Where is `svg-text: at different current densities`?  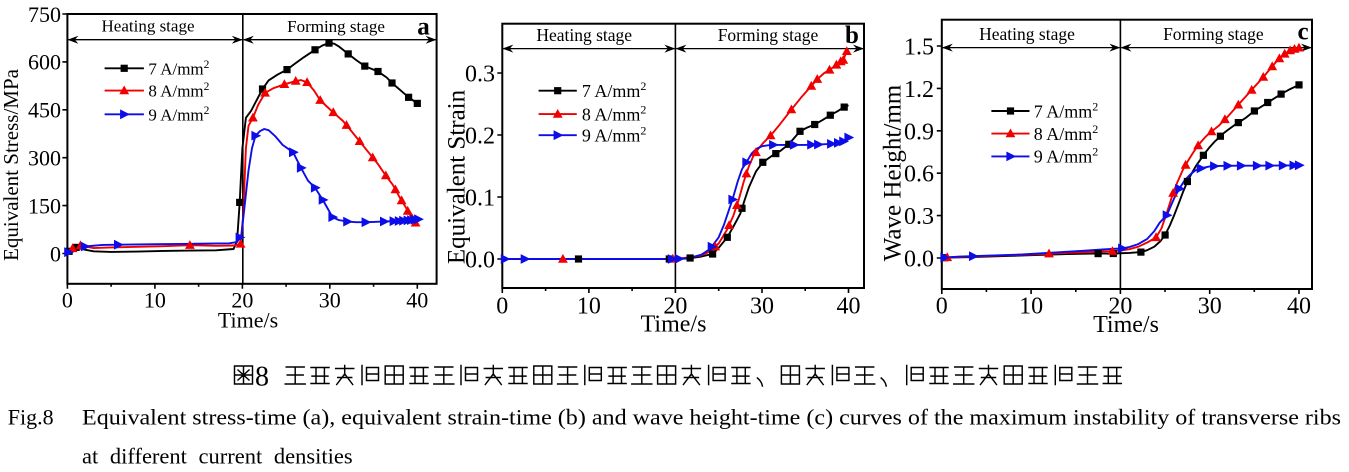 svg-text: at different current densities is located at coordinates (217, 456).